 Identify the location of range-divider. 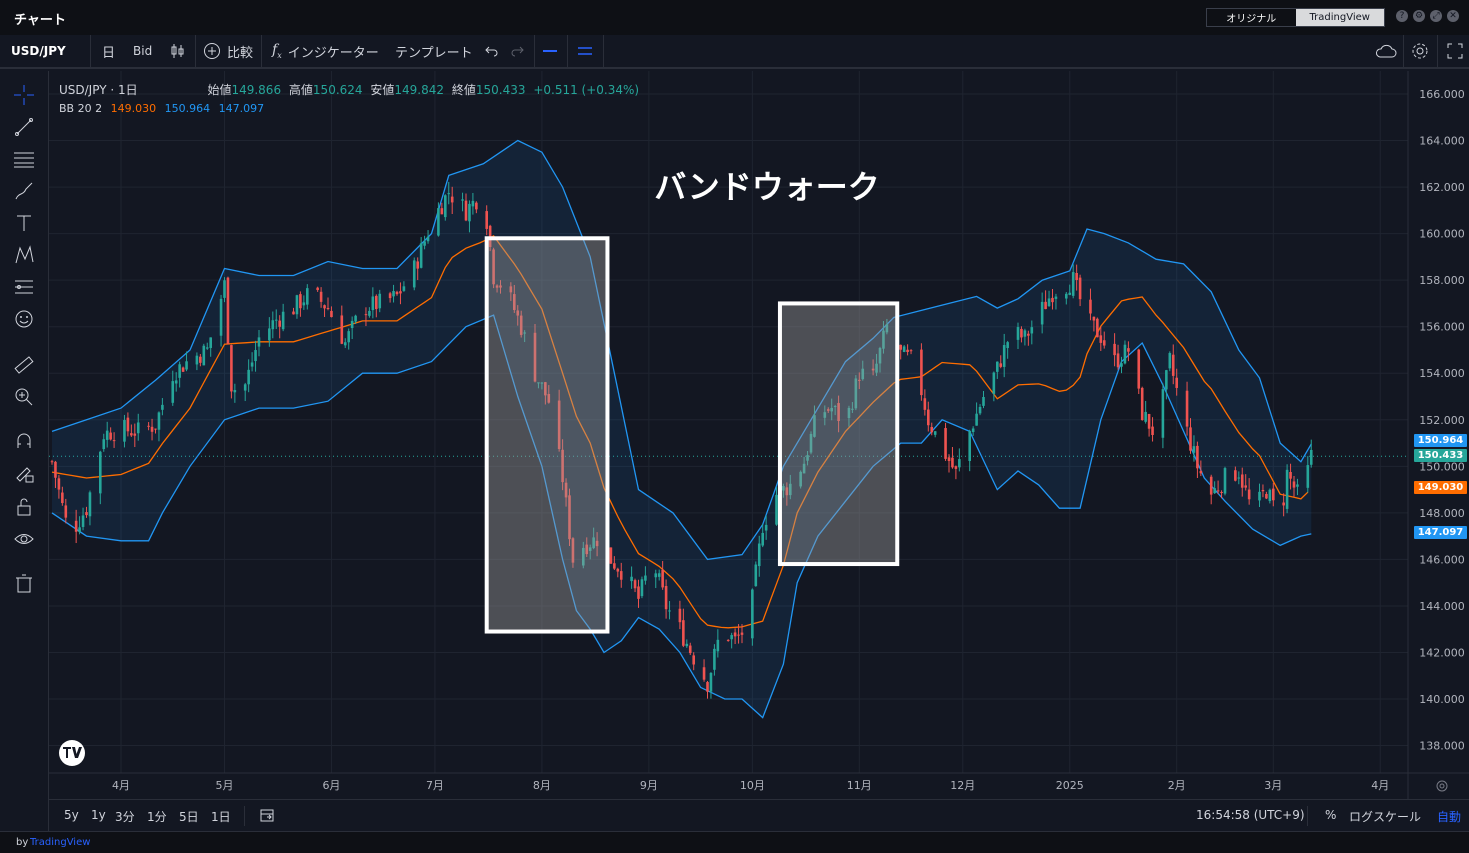
(1307, 816).